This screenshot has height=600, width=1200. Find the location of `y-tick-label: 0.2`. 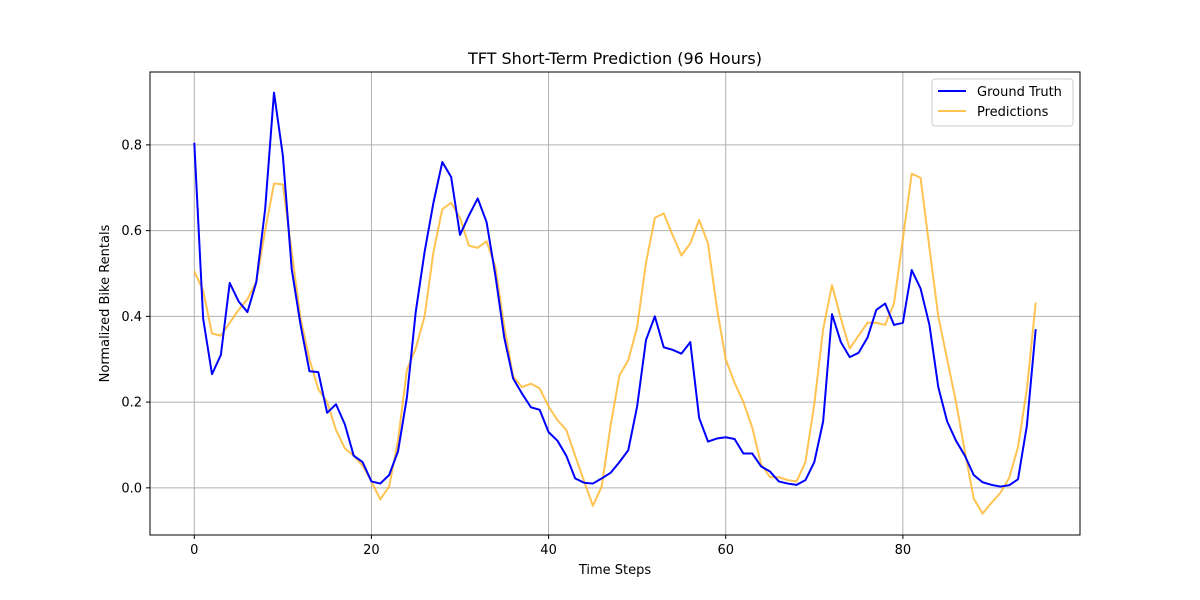

y-tick-label: 0.2 is located at coordinates (131, 403).